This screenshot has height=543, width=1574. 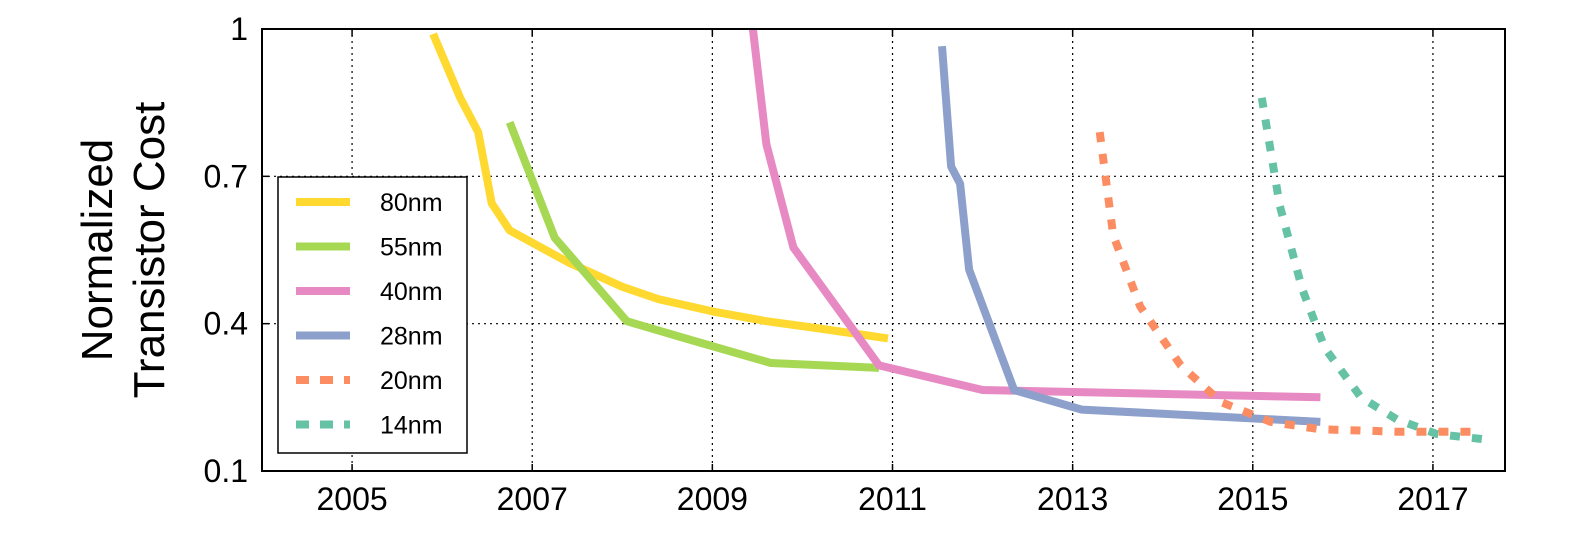 What do you see at coordinates (411, 248) in the screenshot?
I see `legend-label-55nm: 55nm` at bounding box center [411, 248].